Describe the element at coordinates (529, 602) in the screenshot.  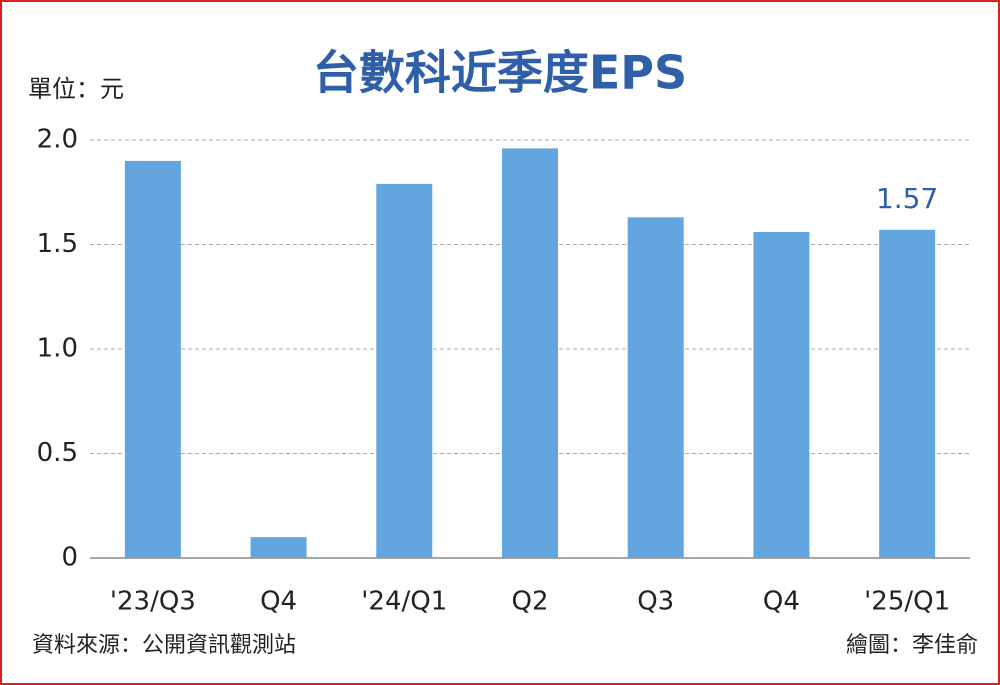
I see `x-tick-label: Q2` at that location.